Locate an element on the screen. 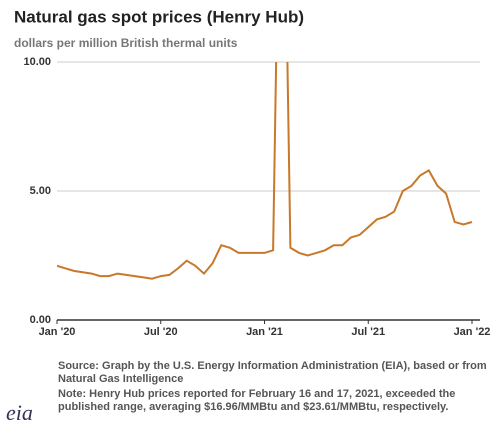 The height and width of the screenshot is (435, 500). x-tick-label: Jan '21 is located at coordinates (264, 332).